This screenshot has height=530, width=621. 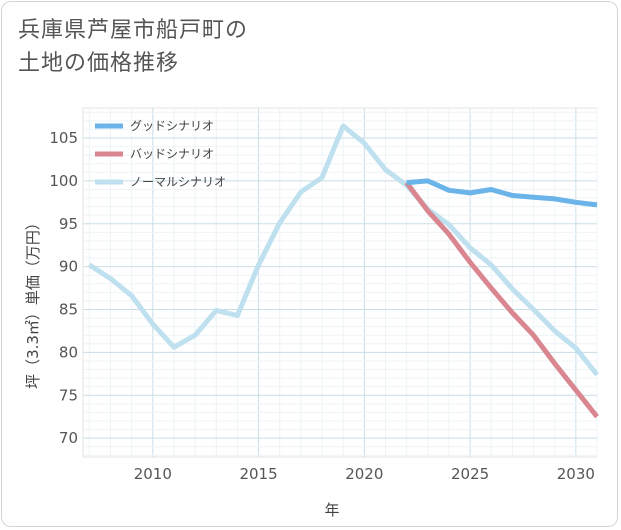 I want to click on y-tick-label: 70, so click(x=68, y=438).